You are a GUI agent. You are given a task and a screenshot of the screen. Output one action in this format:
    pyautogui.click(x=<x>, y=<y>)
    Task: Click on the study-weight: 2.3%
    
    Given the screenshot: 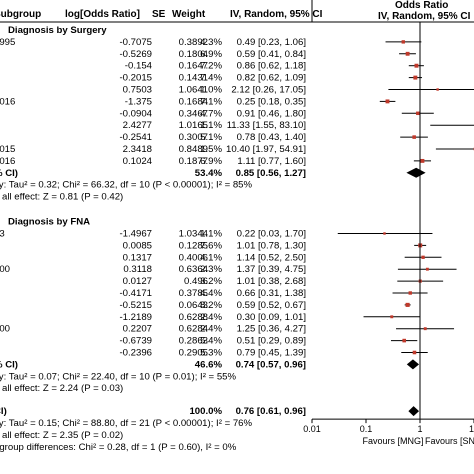 What is the action you would take?
    pyautogui.click(x=211, y=269)
    